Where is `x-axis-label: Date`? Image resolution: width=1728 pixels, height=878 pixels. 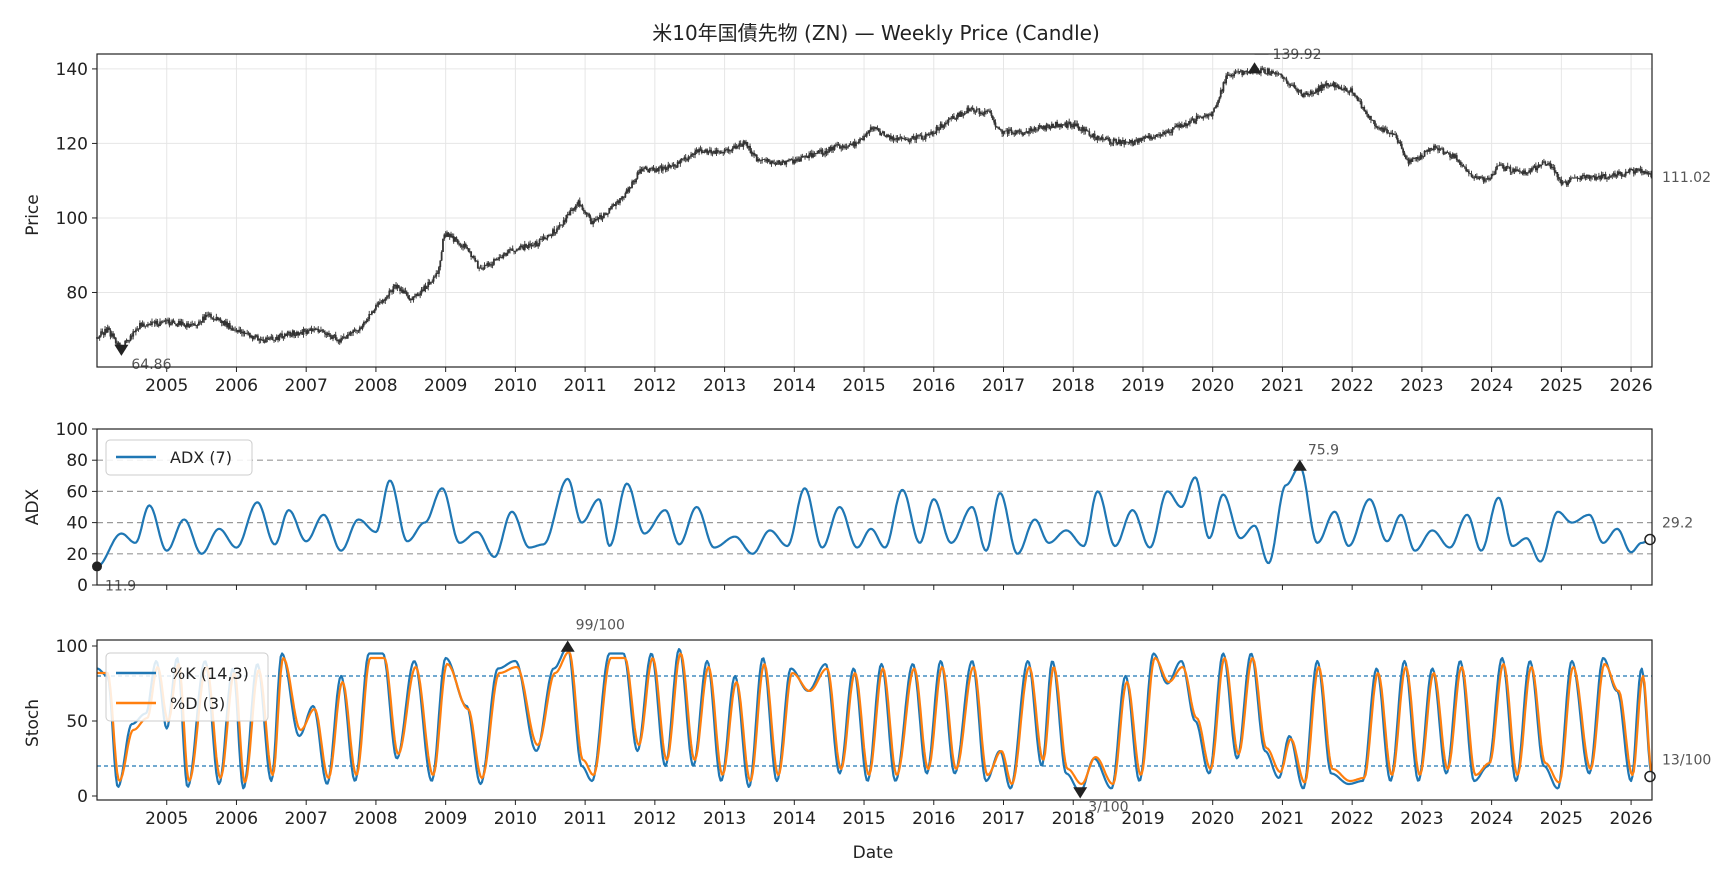 x-axis-label: Date is located at coordinates (873, 853).